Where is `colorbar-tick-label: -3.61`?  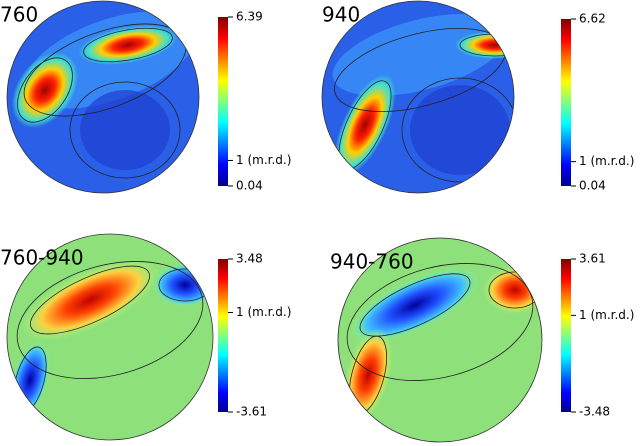 colorbar-tick-label: -3.61 is located at coordinates (251, 412).